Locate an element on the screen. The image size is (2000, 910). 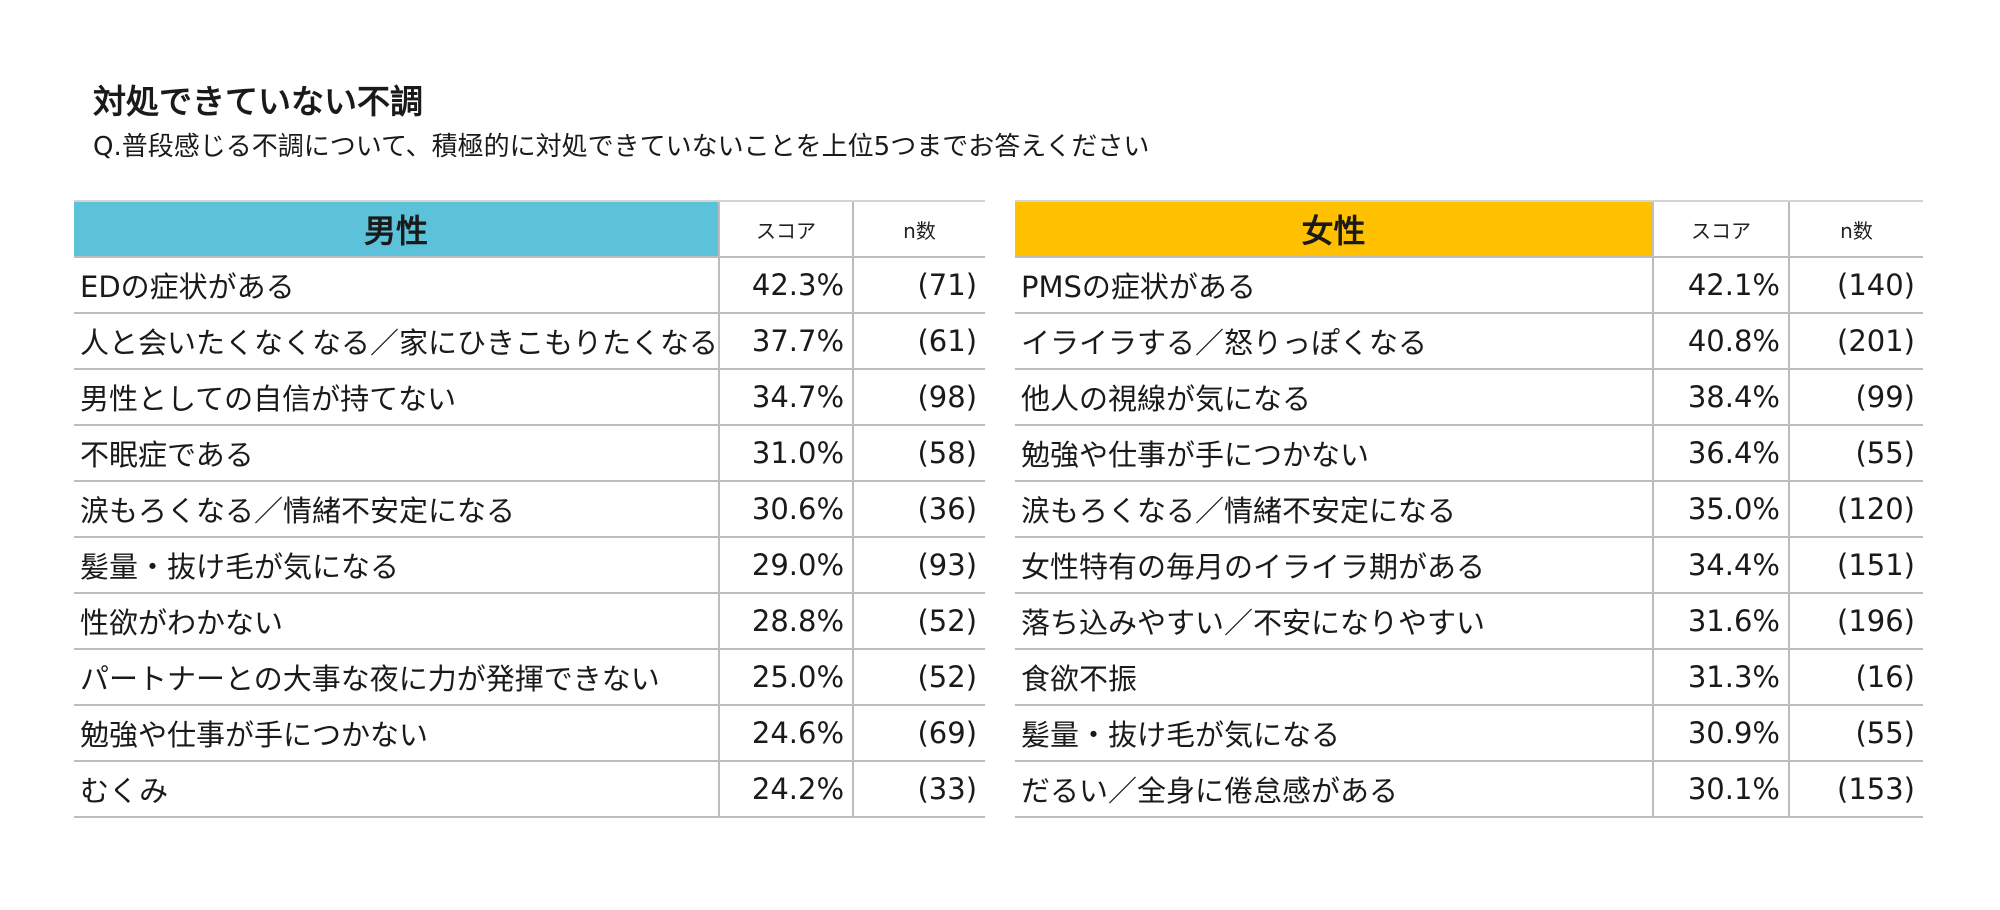
row-score: 34.7% is located at coordinates (786, 397).